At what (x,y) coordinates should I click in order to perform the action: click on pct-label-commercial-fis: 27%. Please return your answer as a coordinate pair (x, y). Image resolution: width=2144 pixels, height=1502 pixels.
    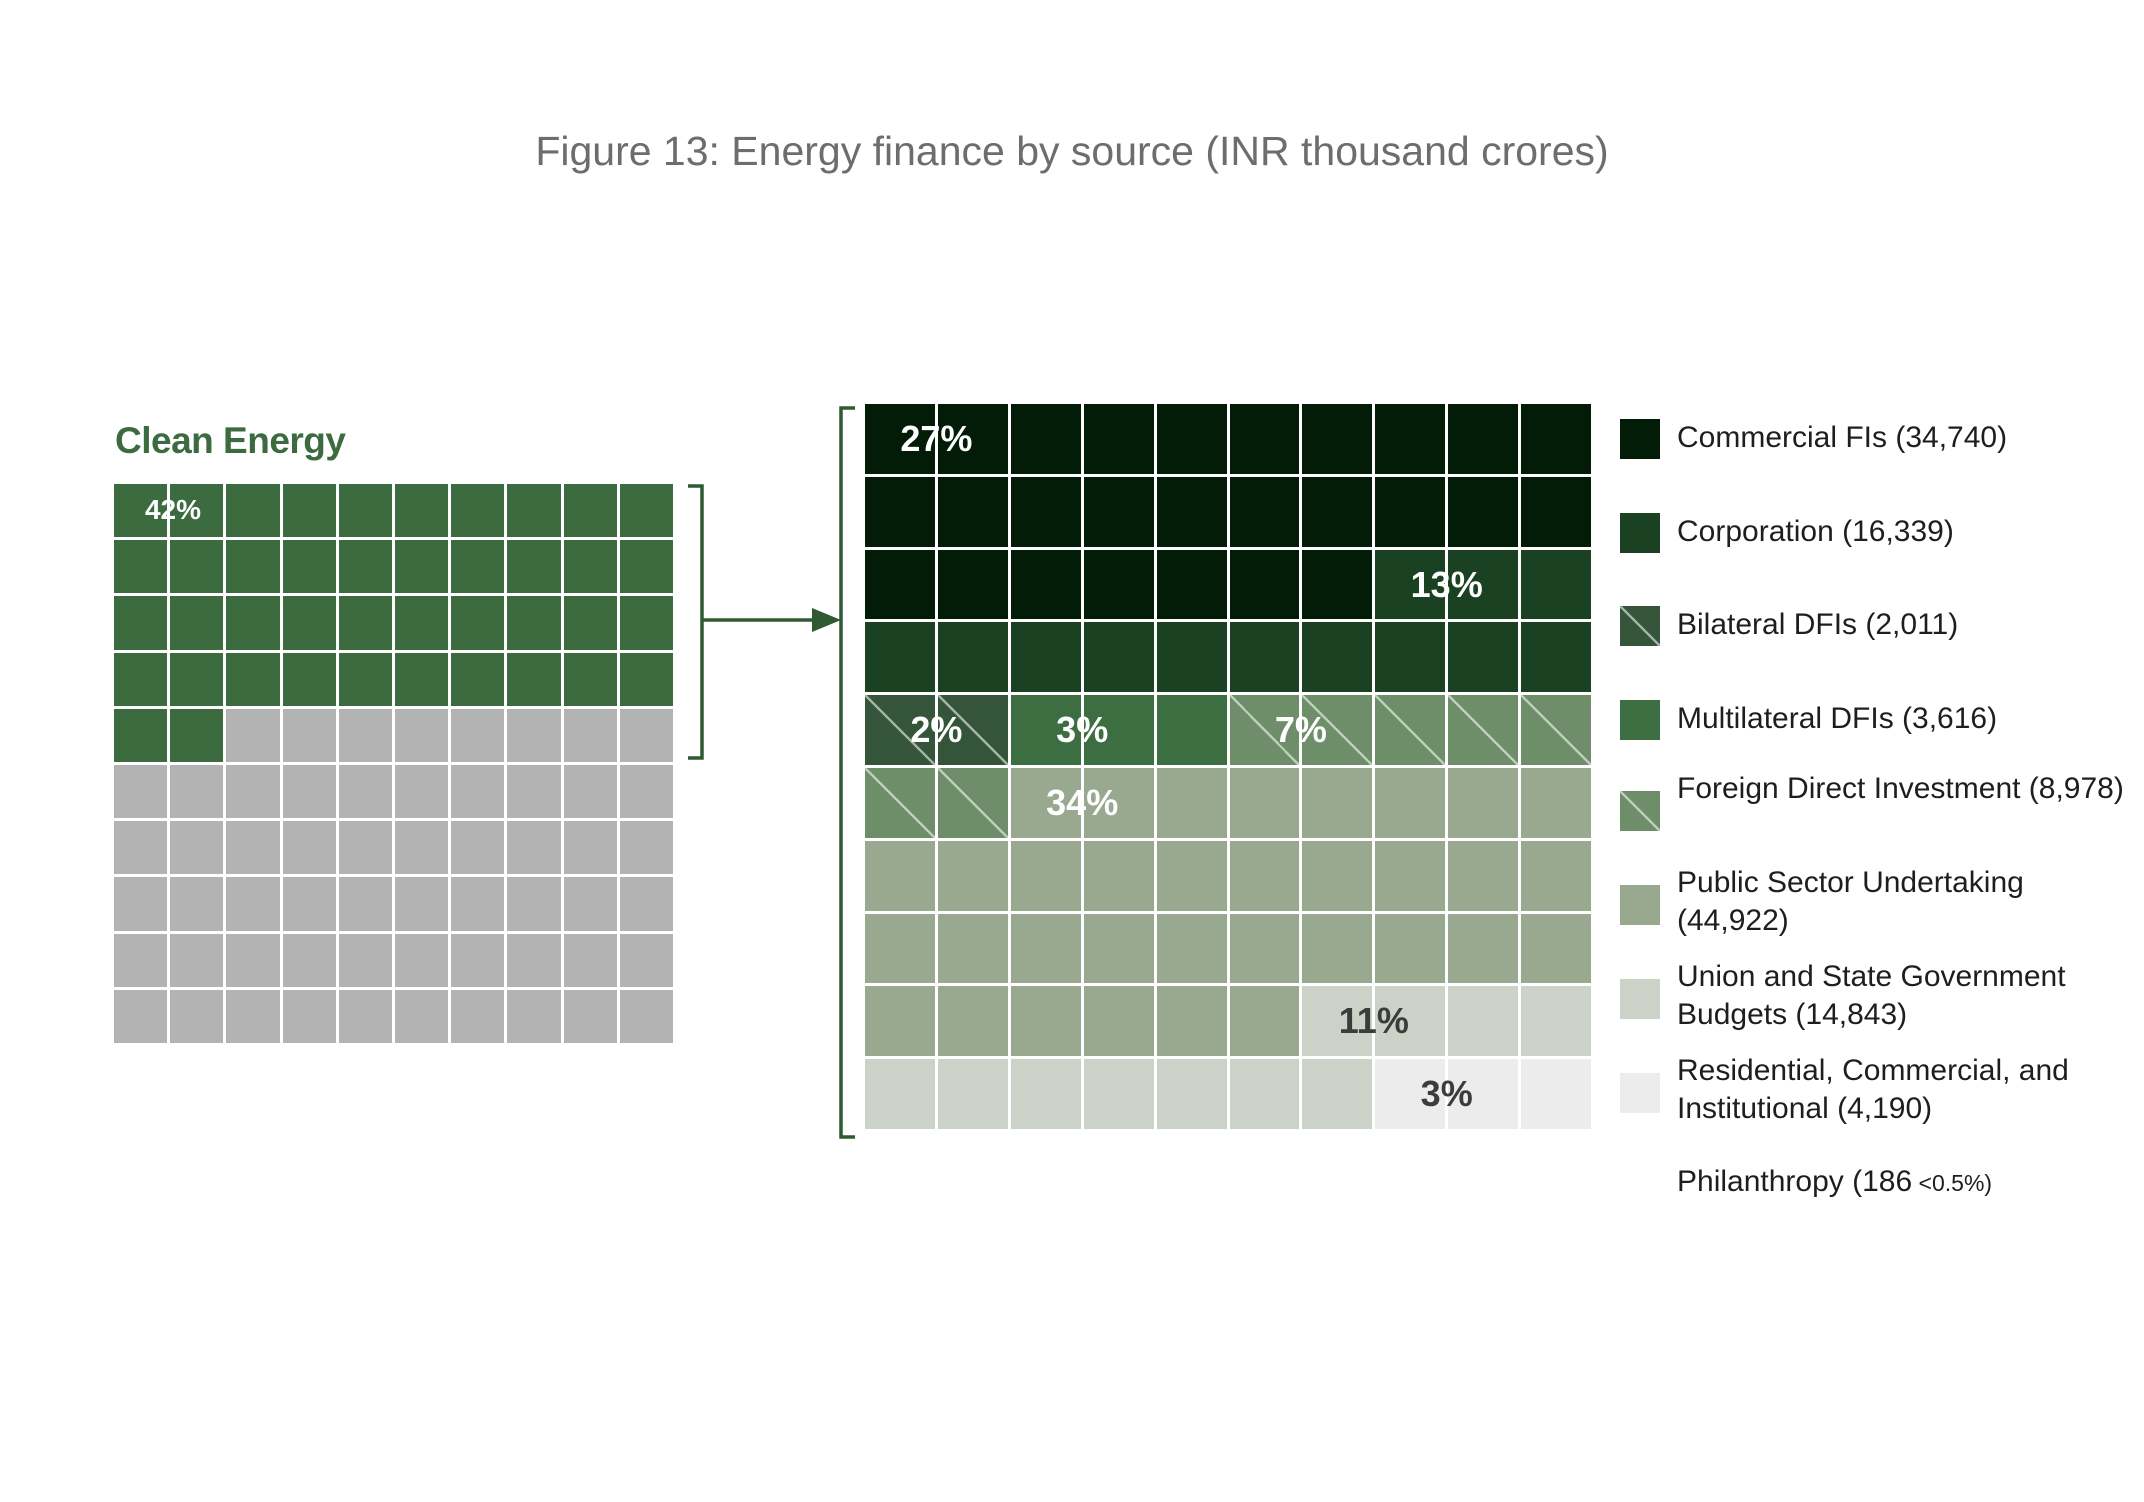
    Looking at the image, I should click on (936, 438).